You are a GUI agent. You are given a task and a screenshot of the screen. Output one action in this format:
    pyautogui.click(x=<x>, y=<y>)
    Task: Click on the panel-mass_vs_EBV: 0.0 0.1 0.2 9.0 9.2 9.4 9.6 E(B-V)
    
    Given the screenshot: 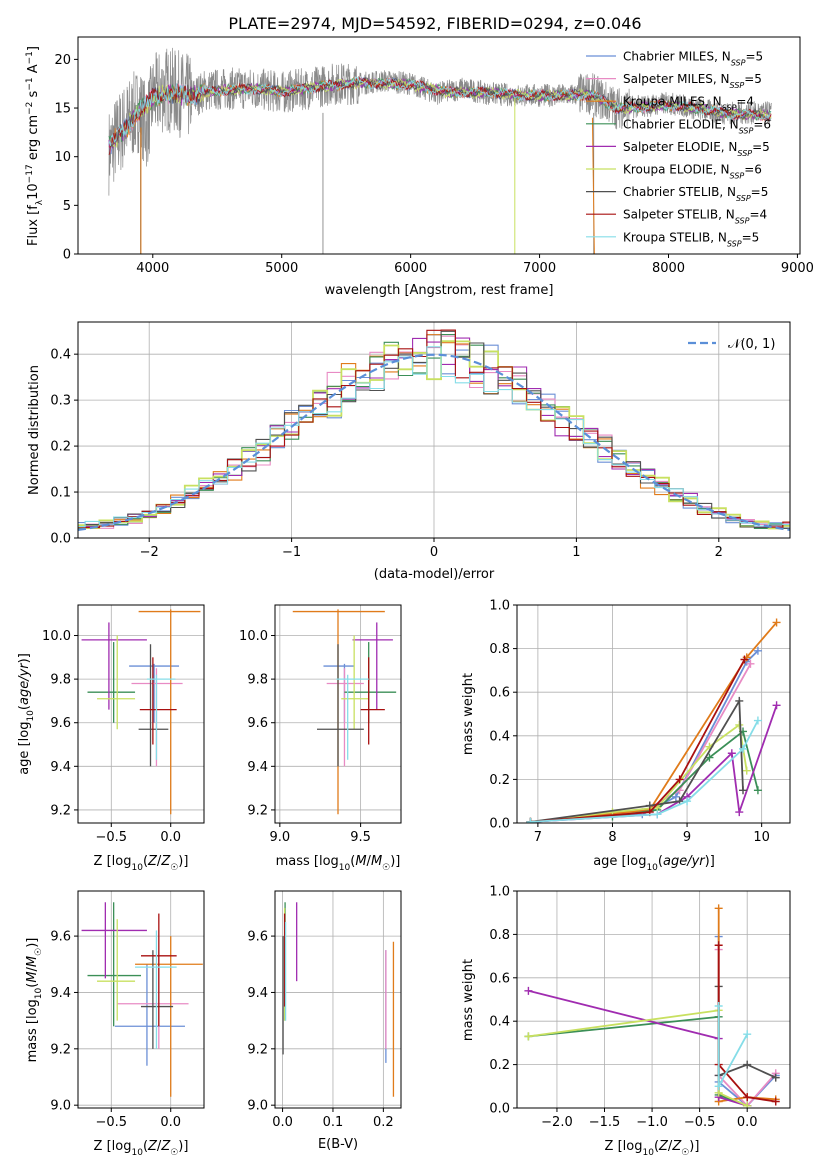 What is the action you would take?
    pyautogui.click(x=324, y=1021)
    